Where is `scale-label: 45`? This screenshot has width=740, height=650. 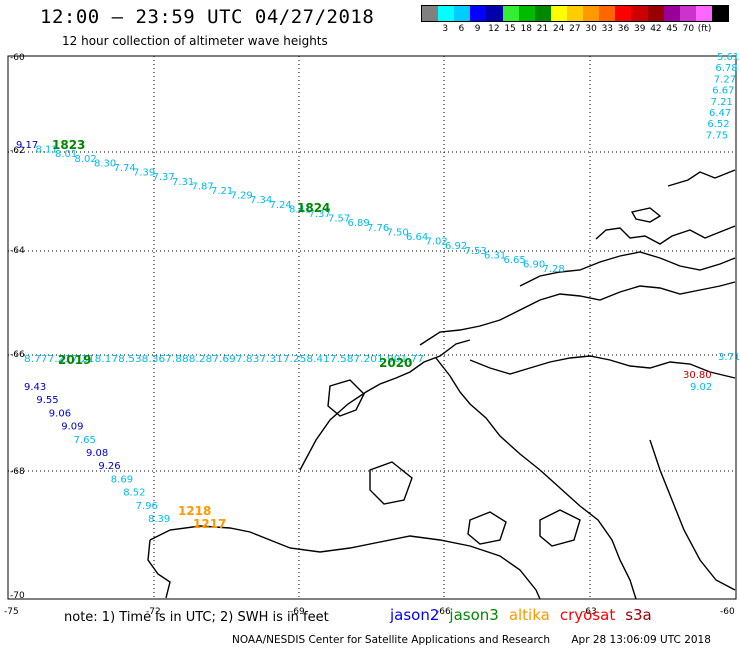
scale-label: 45 is located at coordinates (672, 29).